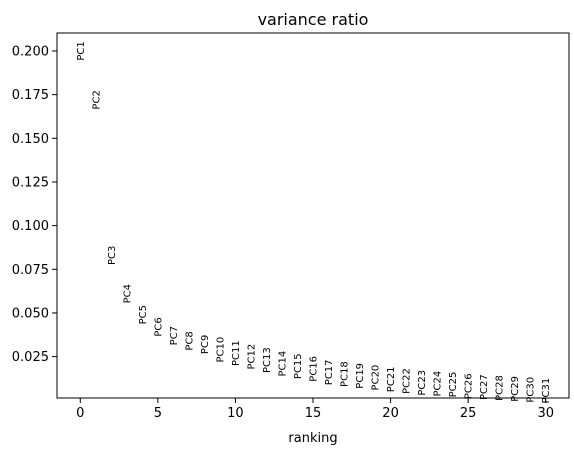 The image size is (574, 455). What do you see at coordinates (329, 372) in the screenshot?
I see `pc-label: PC17` at bounding box center [329, 372].